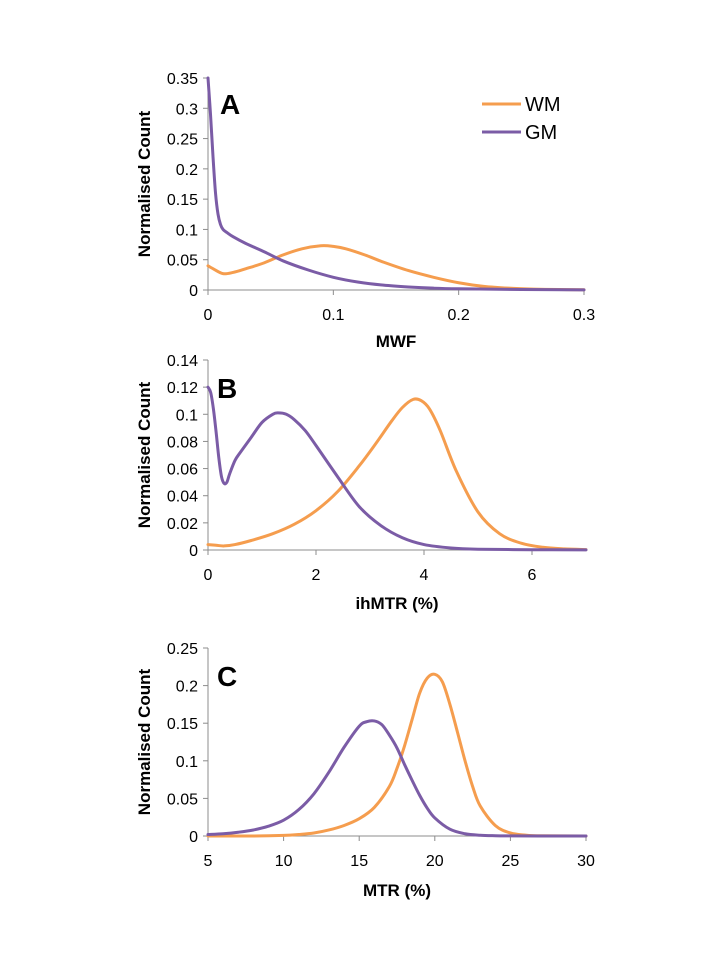 This screenshot has height=960, width=720. Describe the element at coordinates (541, 133) in the screenshot. I see `legend-label-gm: GM` at that location.